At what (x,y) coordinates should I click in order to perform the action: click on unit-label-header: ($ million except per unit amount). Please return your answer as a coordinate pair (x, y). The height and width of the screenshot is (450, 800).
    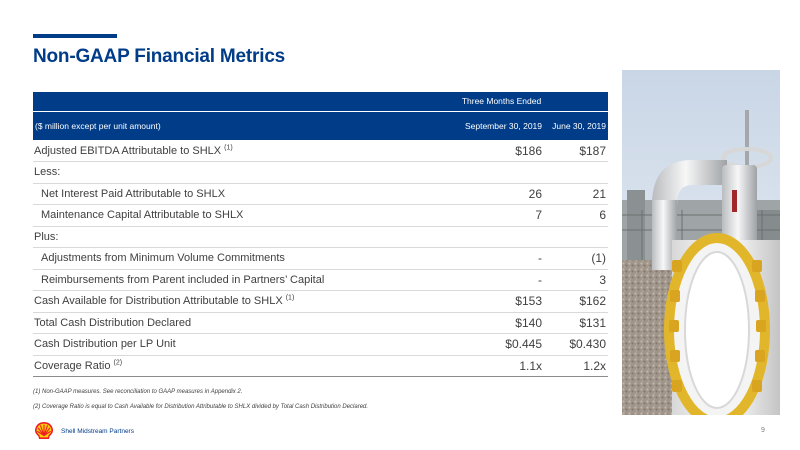
    Looking at the image, I should click on (214, 125).